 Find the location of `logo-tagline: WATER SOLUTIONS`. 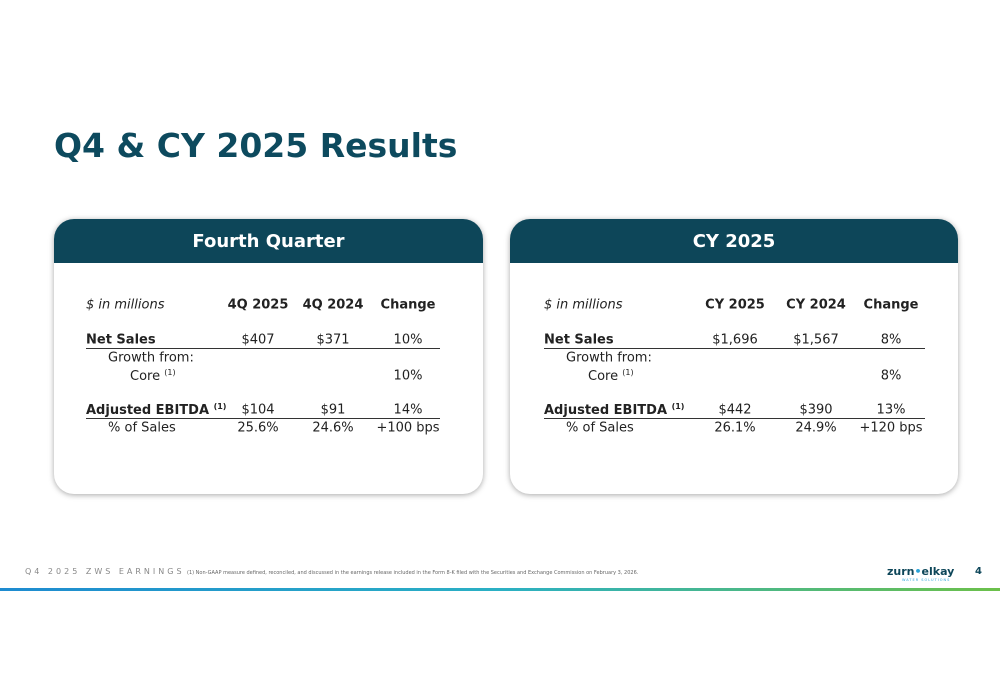

logo-tagline: WATER SOLUTIONS is located at coordinates (926, 580).